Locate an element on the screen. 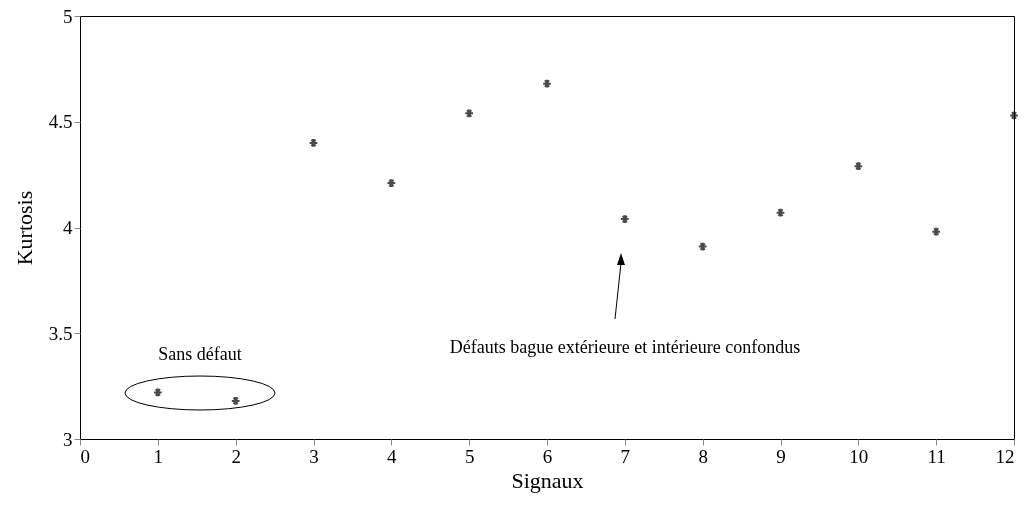  x-tick-label: 2 is located at coordinates (236, 456).